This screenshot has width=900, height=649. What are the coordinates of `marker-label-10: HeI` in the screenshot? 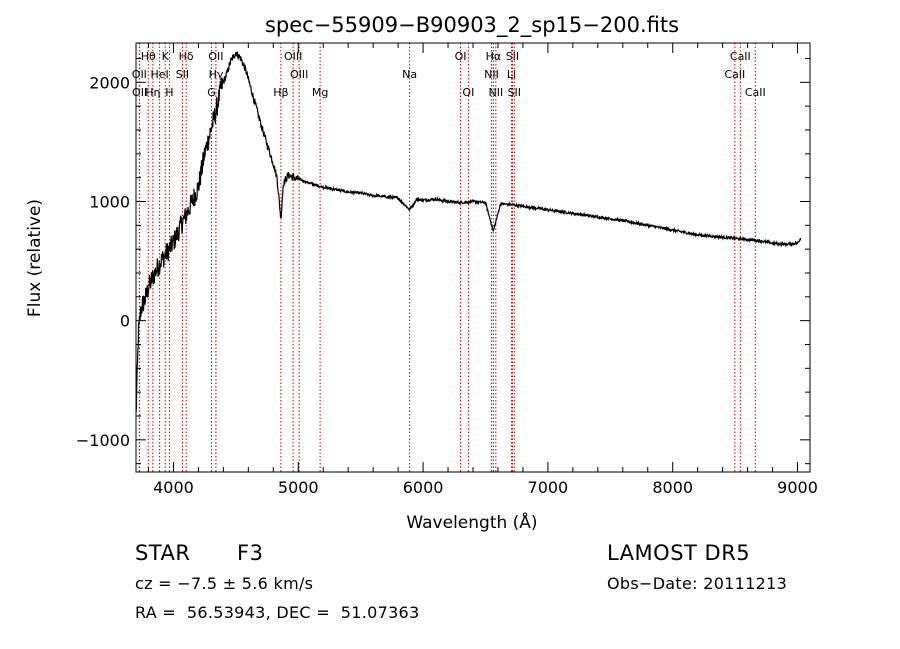 It's located at (159, 74).